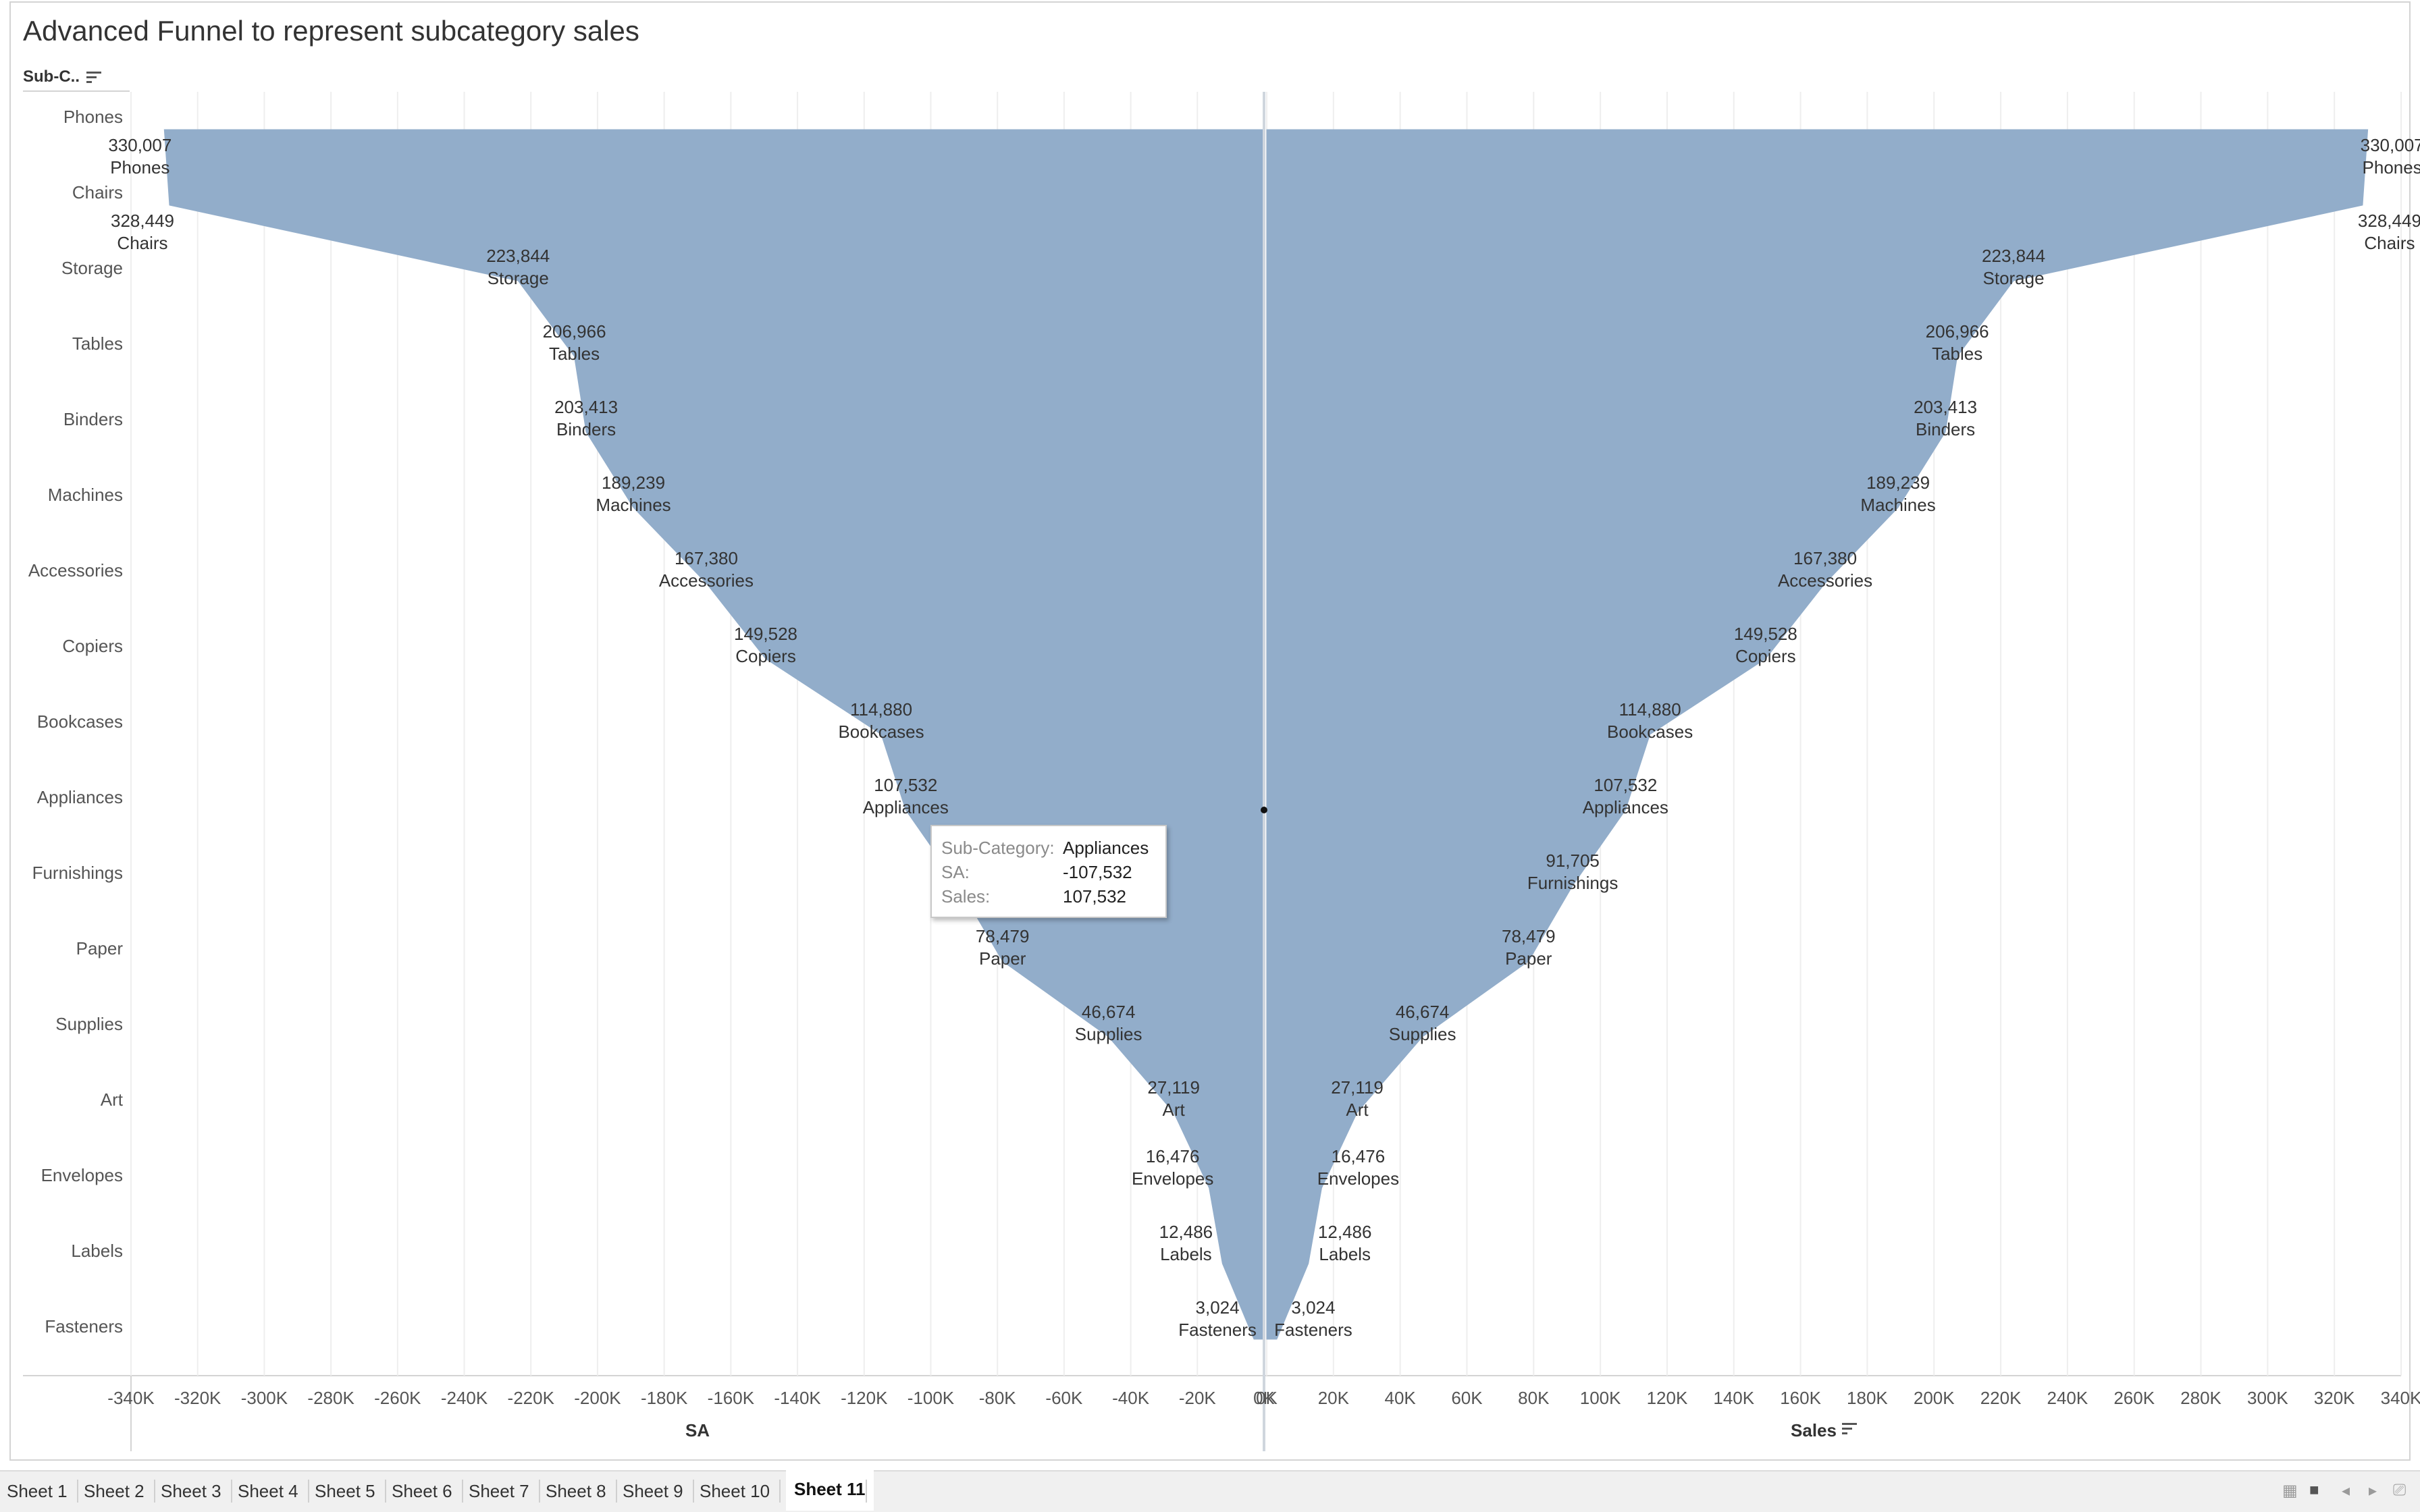  Describe the element at coordinates (1825, 580) in the screenshot. I see `data-label-sales-name: Accessories` at that location.